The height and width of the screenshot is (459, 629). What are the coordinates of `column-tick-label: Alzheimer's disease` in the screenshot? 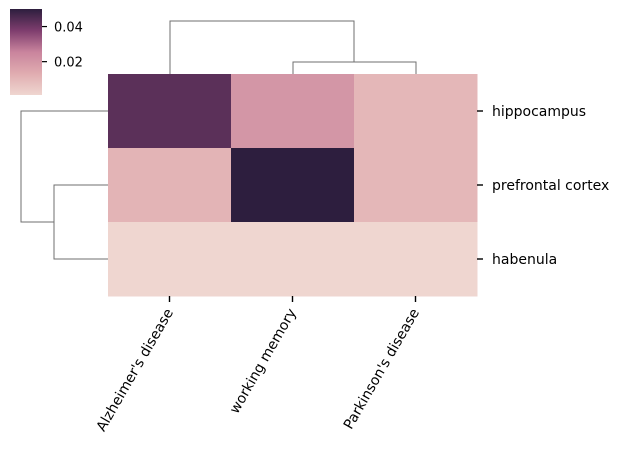 It's located at (135, 370).